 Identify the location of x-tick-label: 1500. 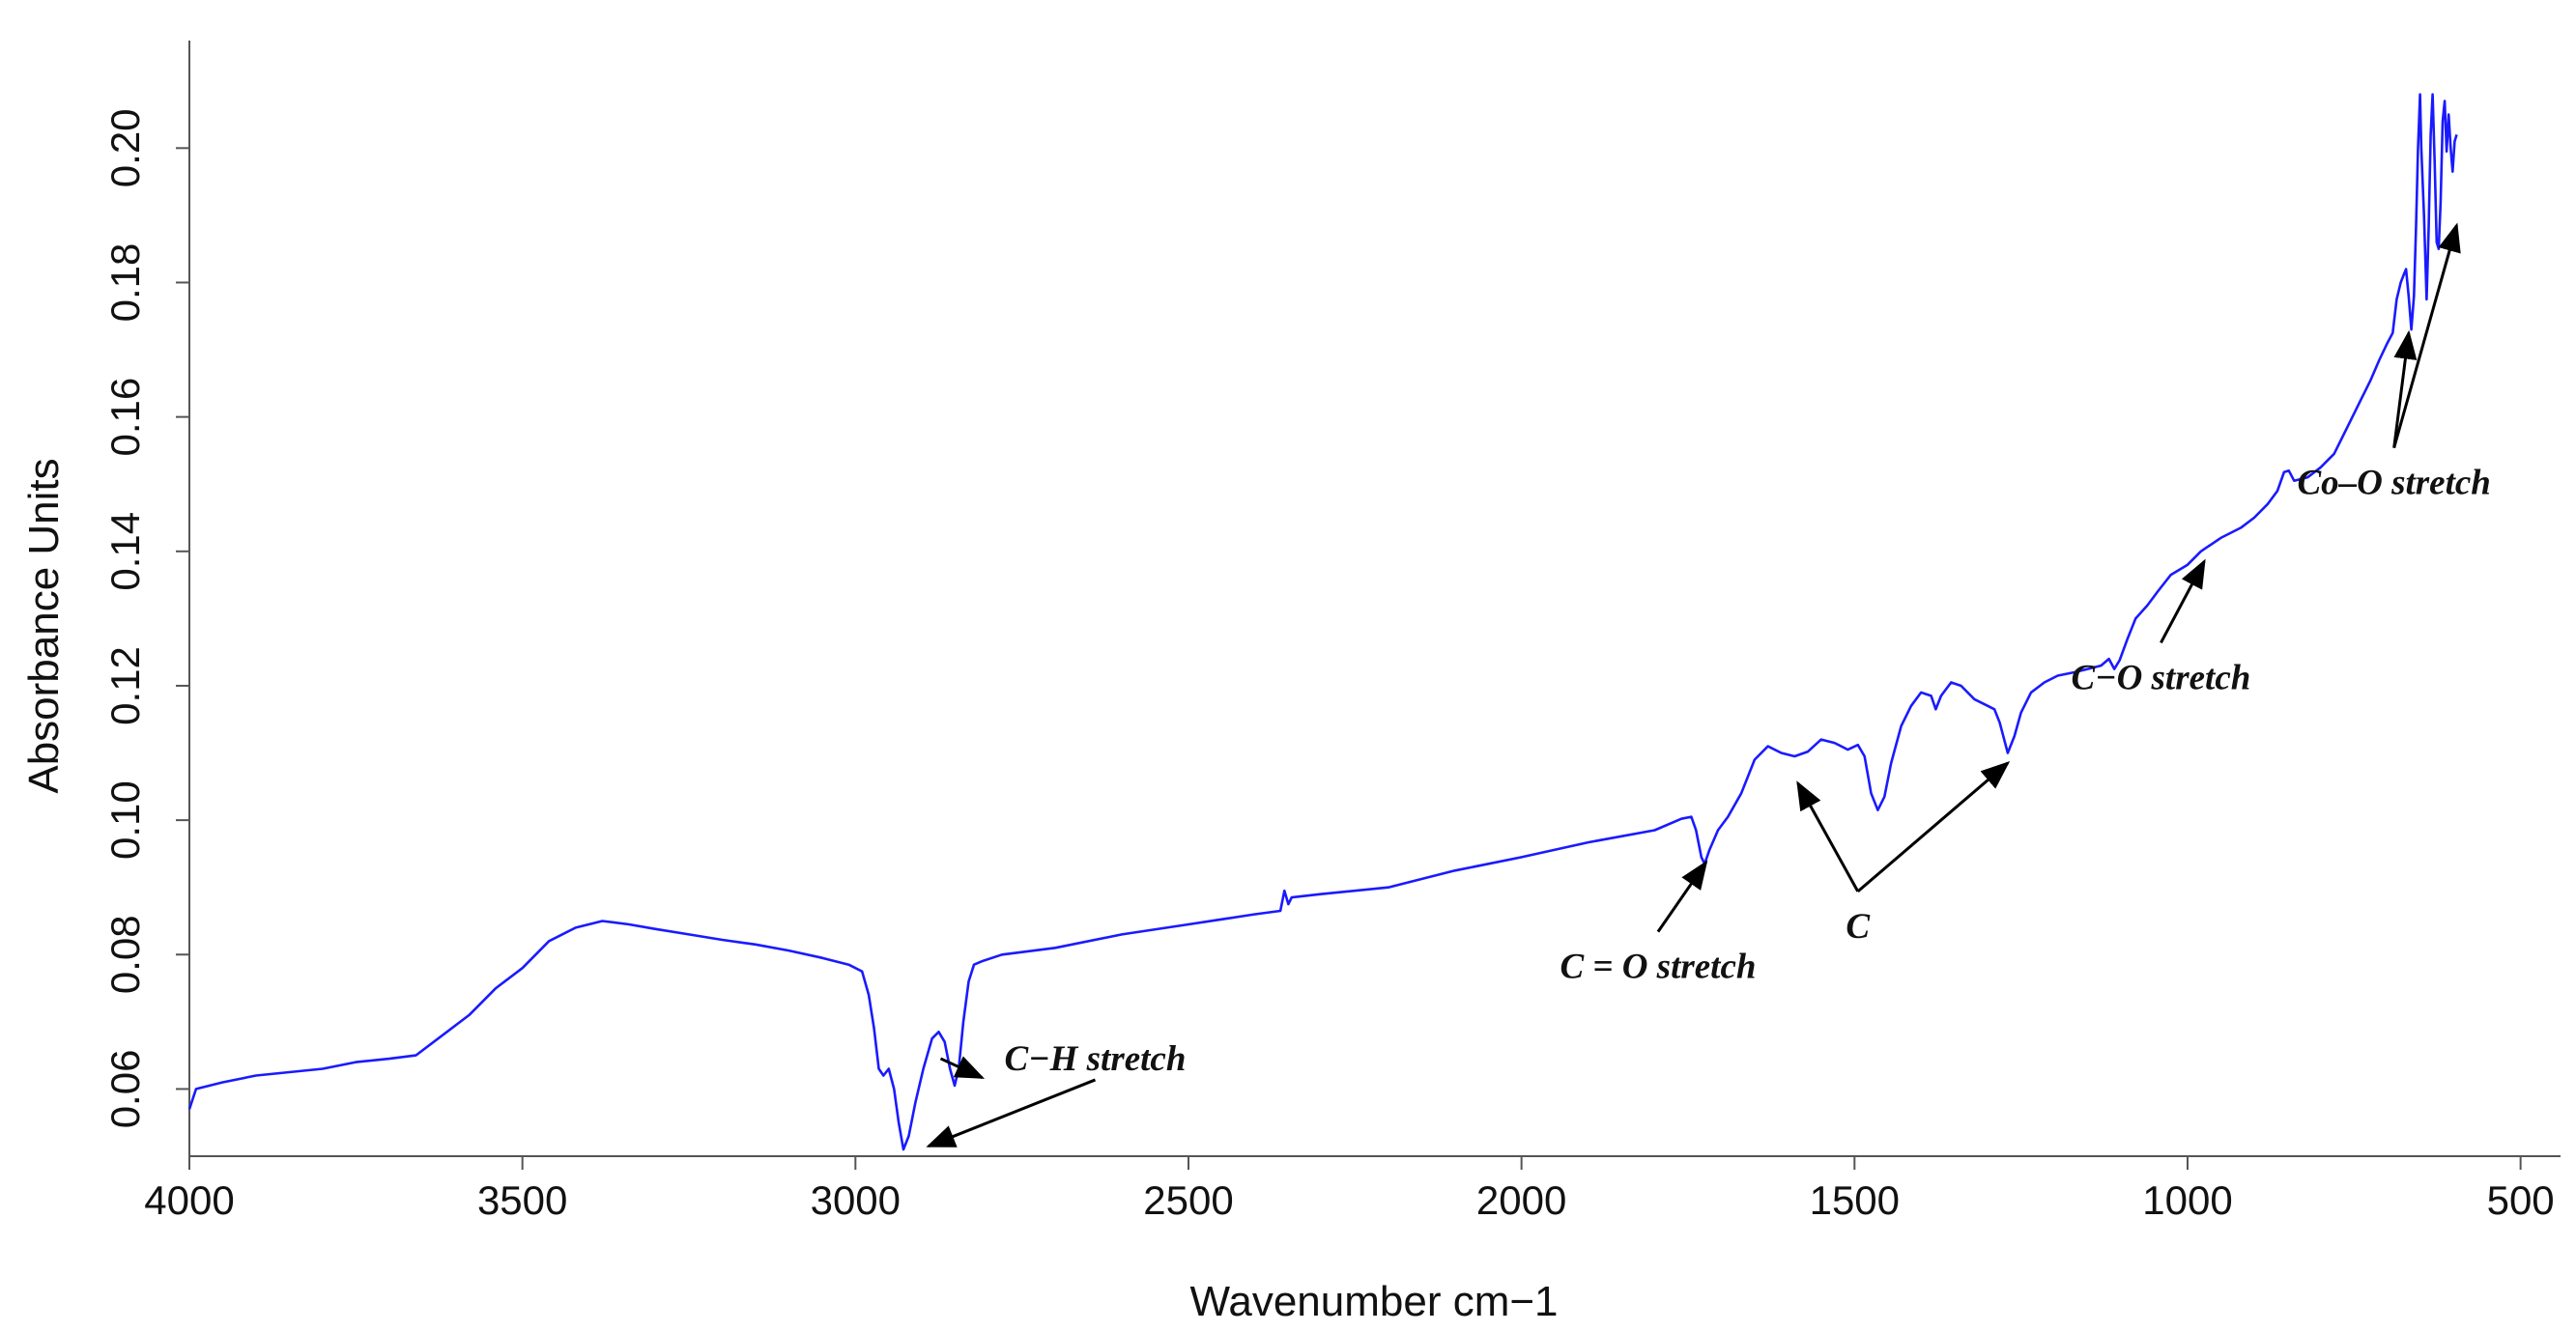
(1855, 1200).